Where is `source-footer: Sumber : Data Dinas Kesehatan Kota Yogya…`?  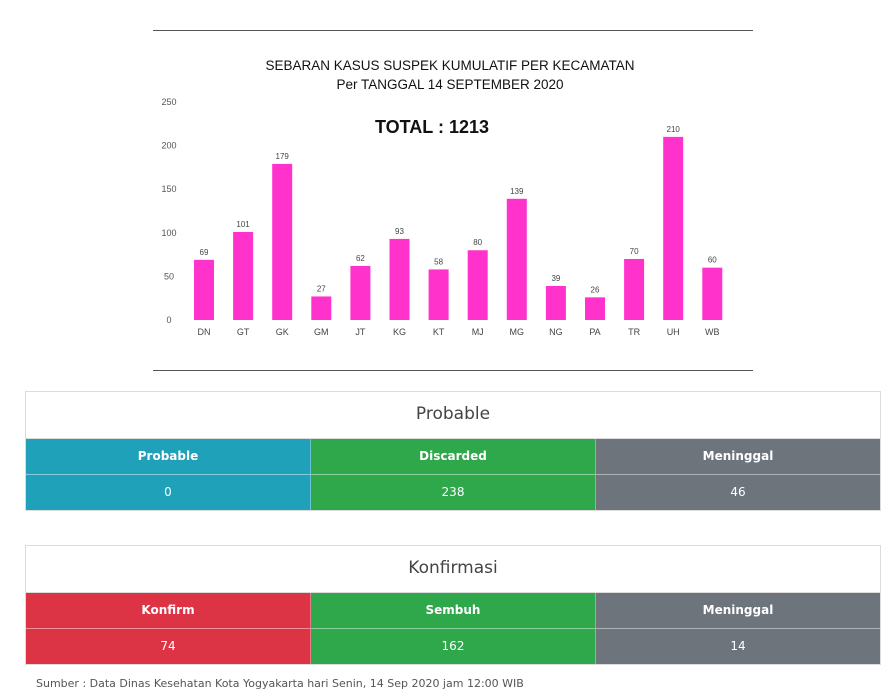 source-footer: Sumber : Data Dinas Kesehatan Kota Yogya… is located at coordinates (280, 683).